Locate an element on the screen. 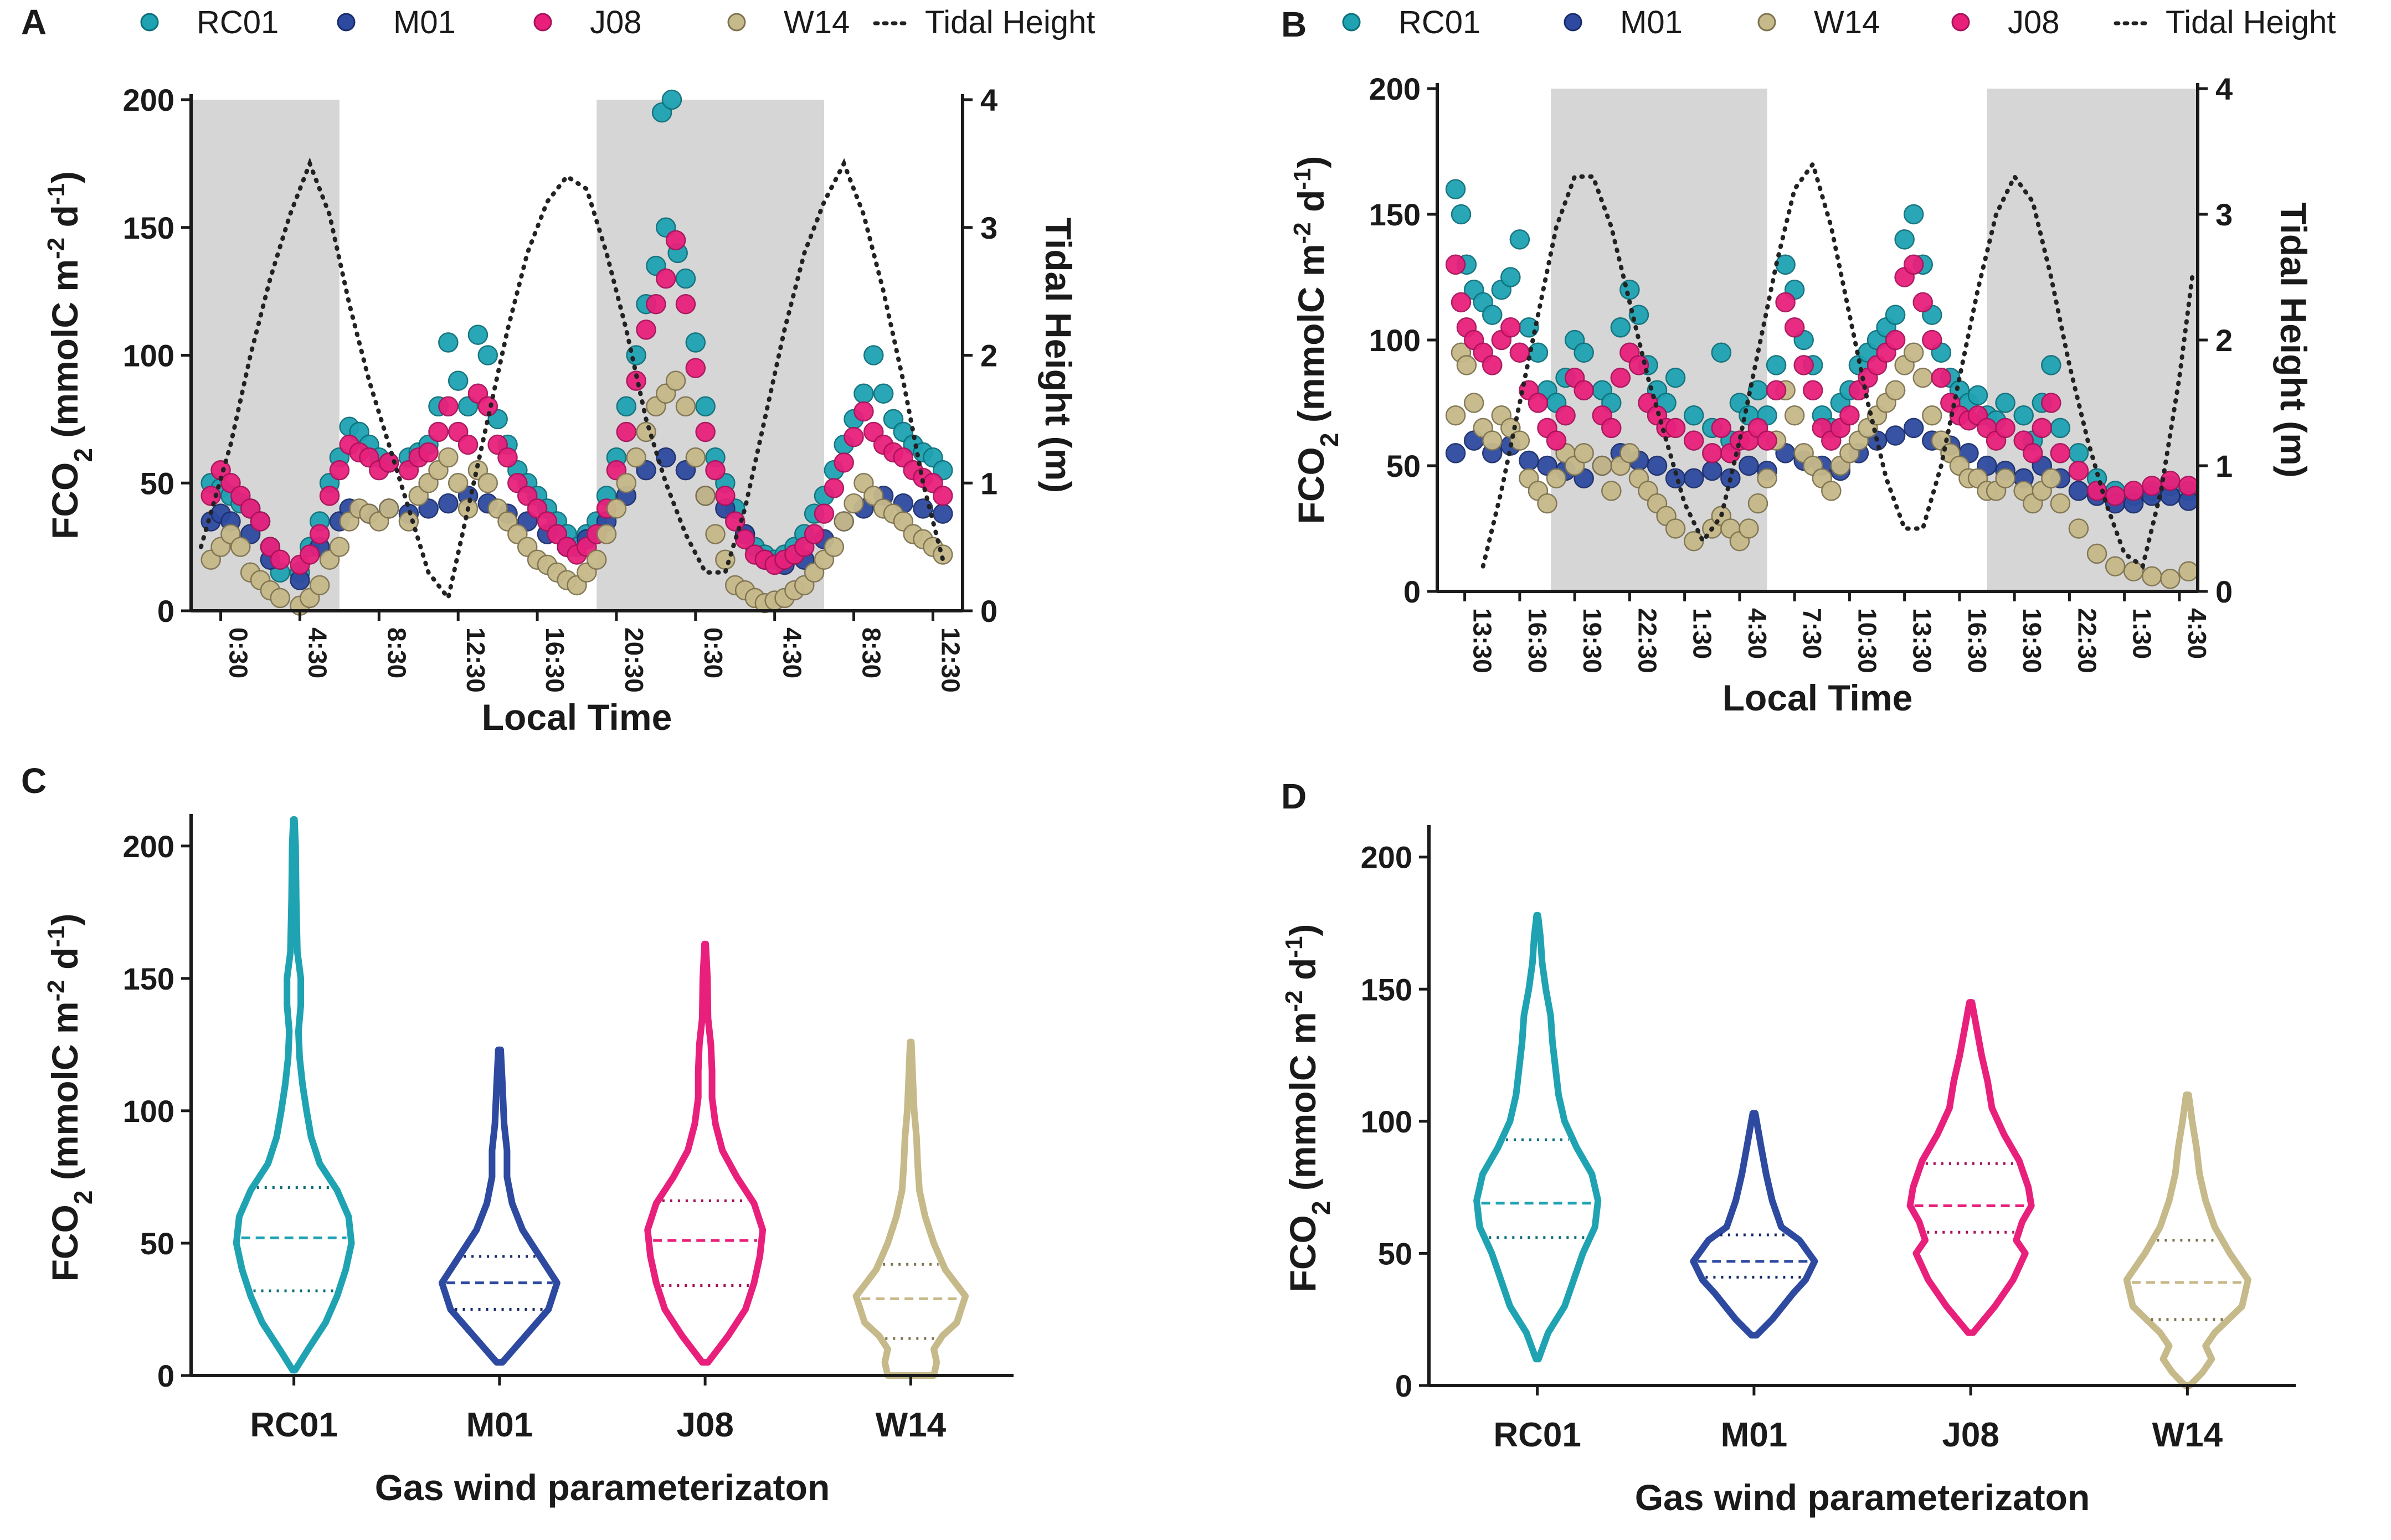  y-axis-title-part: -2 is located at coordinates (56, 990).